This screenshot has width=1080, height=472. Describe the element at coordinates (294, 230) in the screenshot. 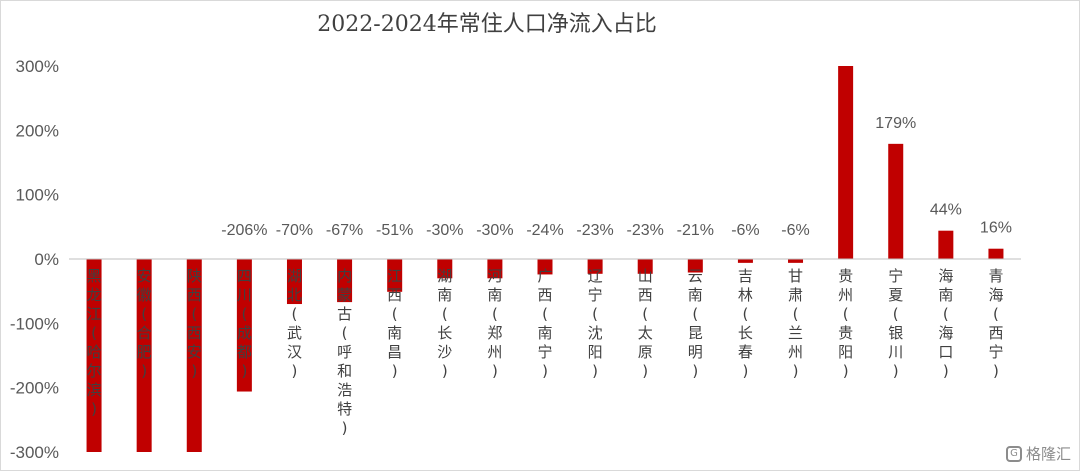

I see `data-label: -70%` at that location.